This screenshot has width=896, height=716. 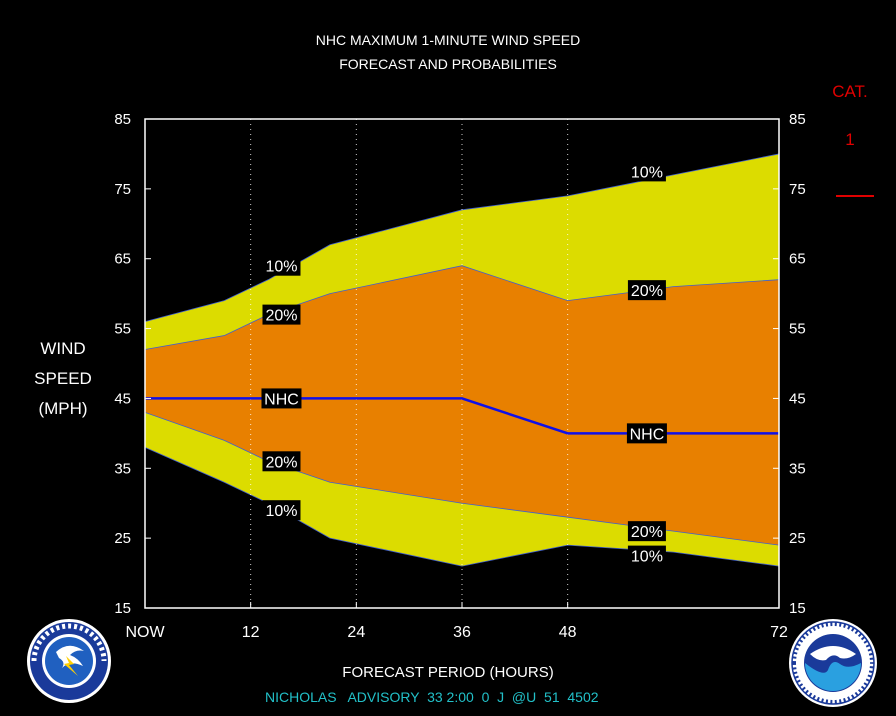 What do you see at coordinates (122, 259) in the screenshot?
I see `ytick-label-left: 65` at bounding box center [122, 259].